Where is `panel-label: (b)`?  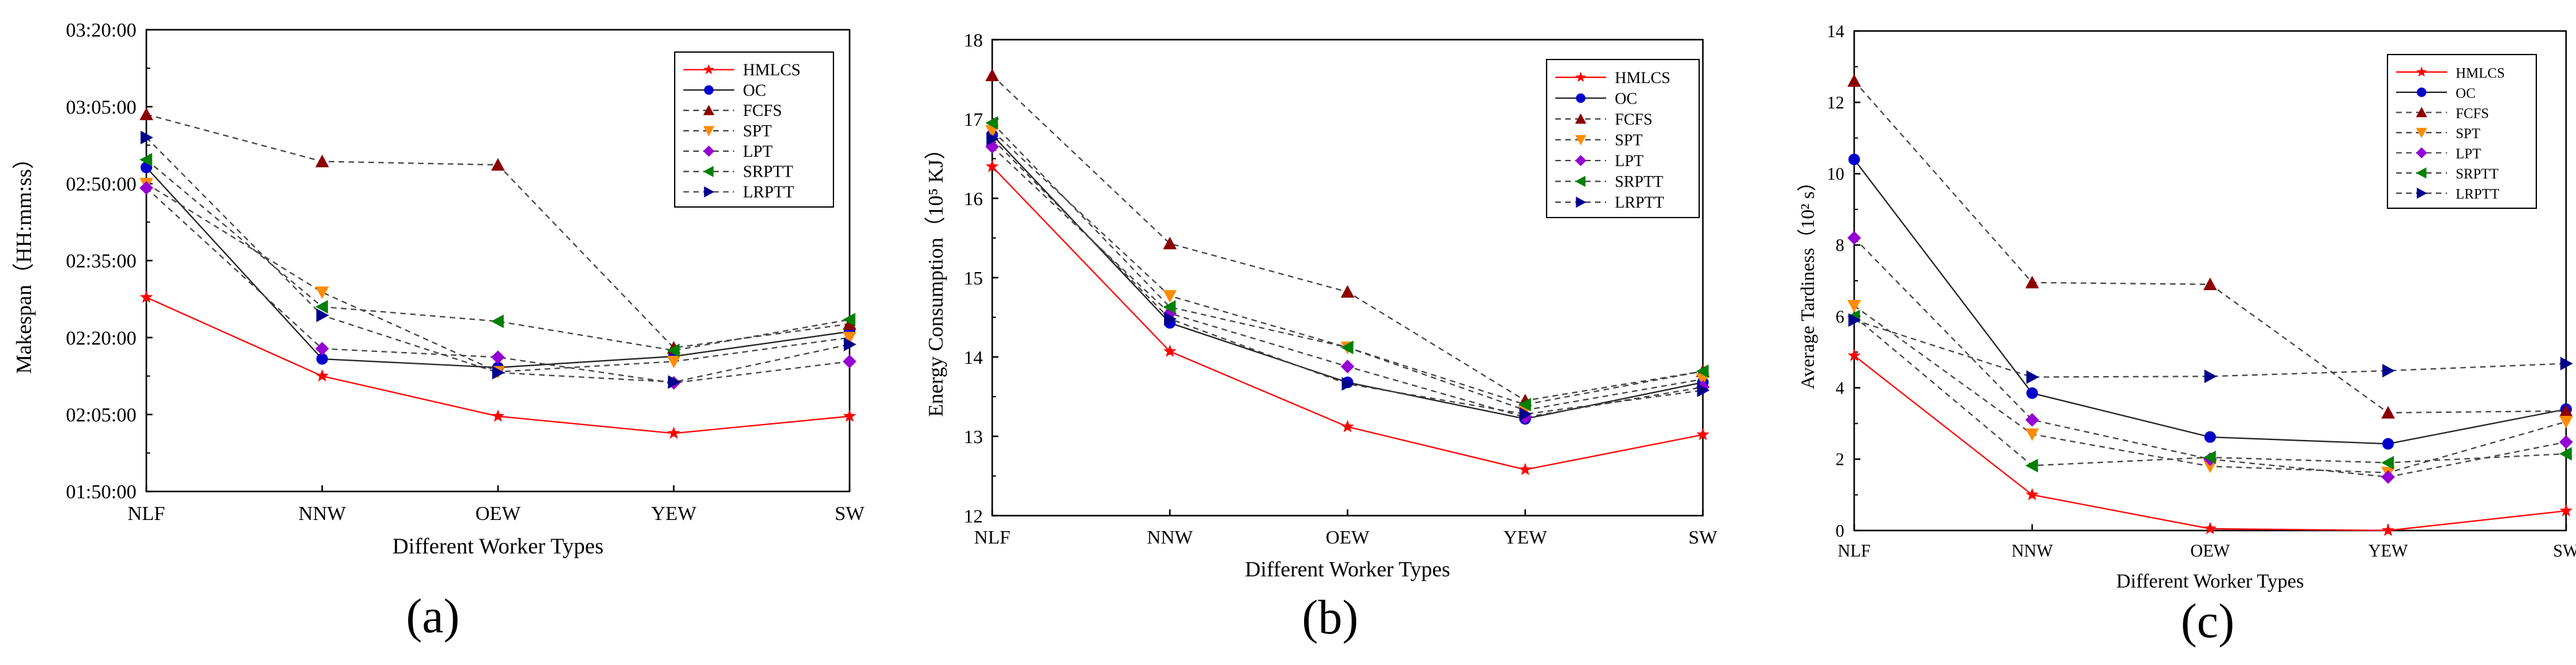 panel-label: (b) is located at coordinates (1330, 617).